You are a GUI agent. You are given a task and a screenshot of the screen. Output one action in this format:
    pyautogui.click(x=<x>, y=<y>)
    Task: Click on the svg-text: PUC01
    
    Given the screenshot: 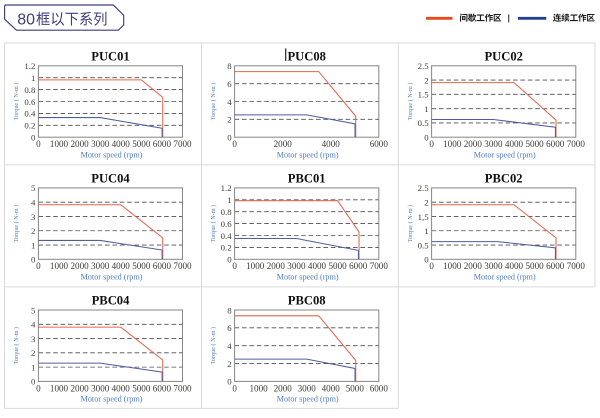 What is the action you would take?
    pyautogui.click(x=110, y=56)
    